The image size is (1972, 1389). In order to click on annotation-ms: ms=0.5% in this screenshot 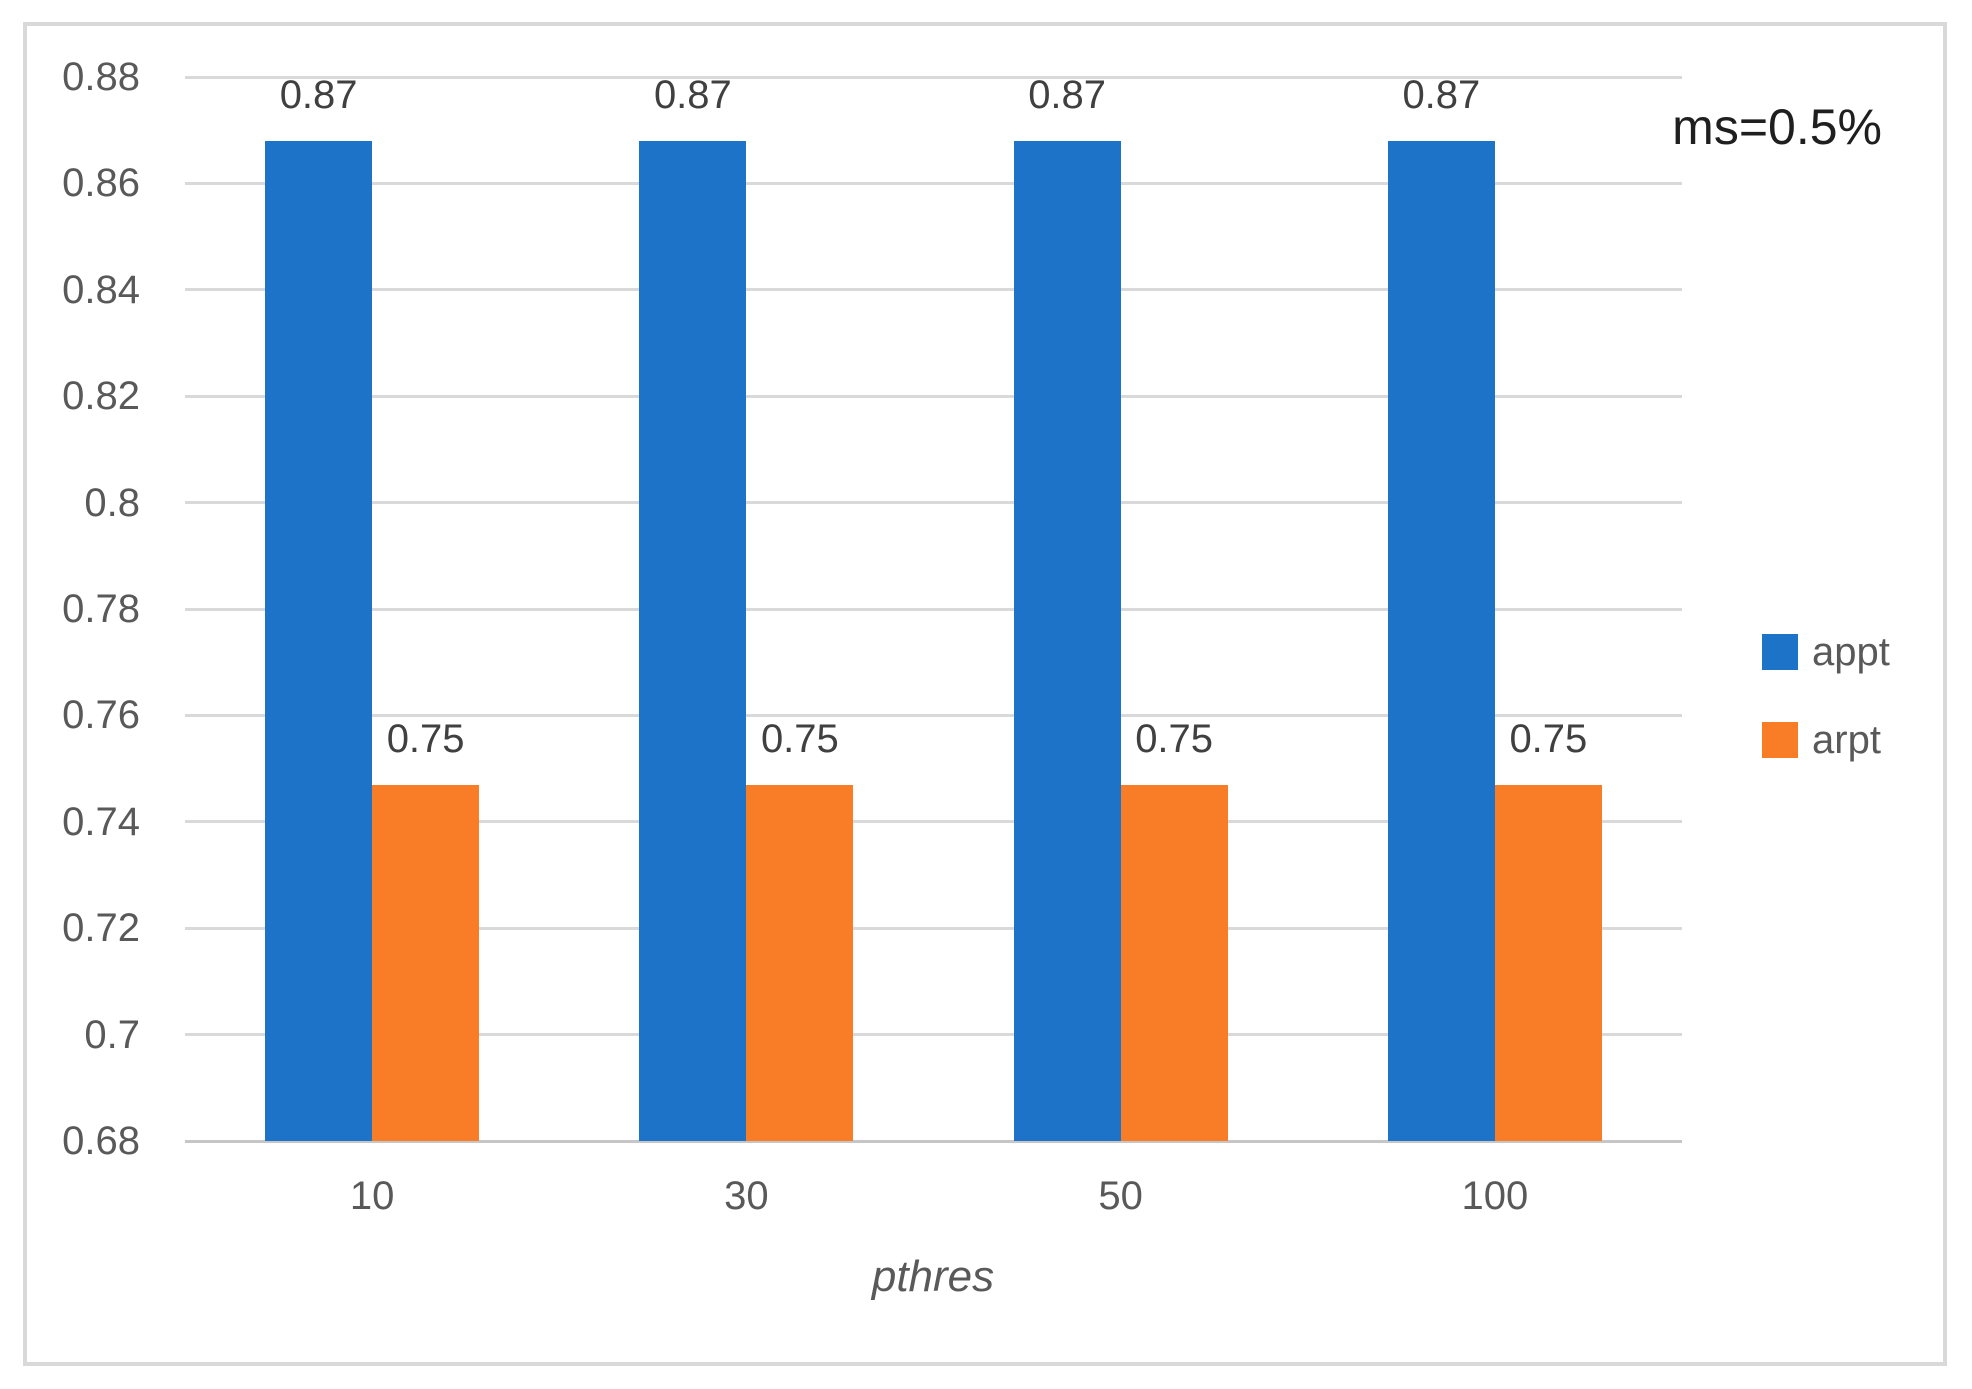, I will do `click(1777, 127)`.